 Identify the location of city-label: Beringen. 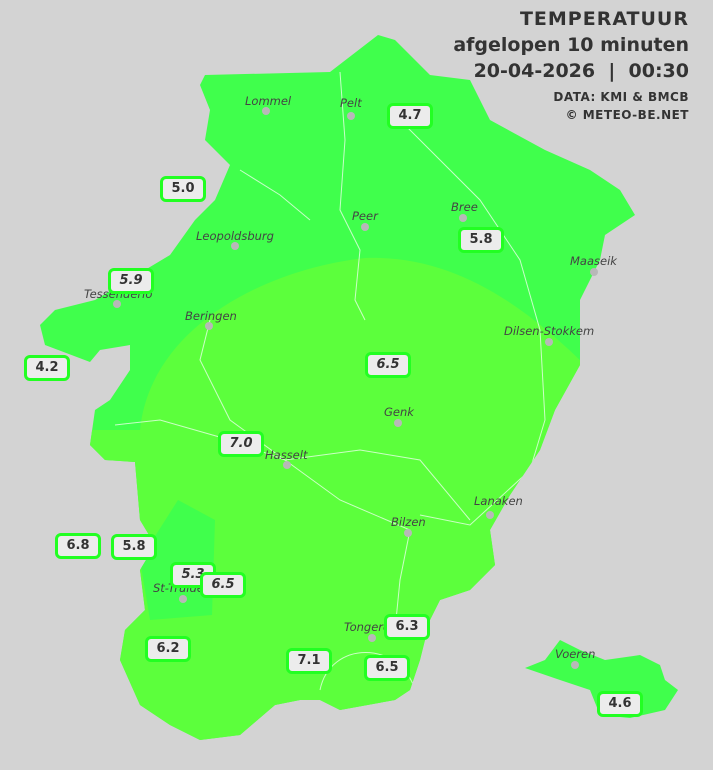
(211, 316).